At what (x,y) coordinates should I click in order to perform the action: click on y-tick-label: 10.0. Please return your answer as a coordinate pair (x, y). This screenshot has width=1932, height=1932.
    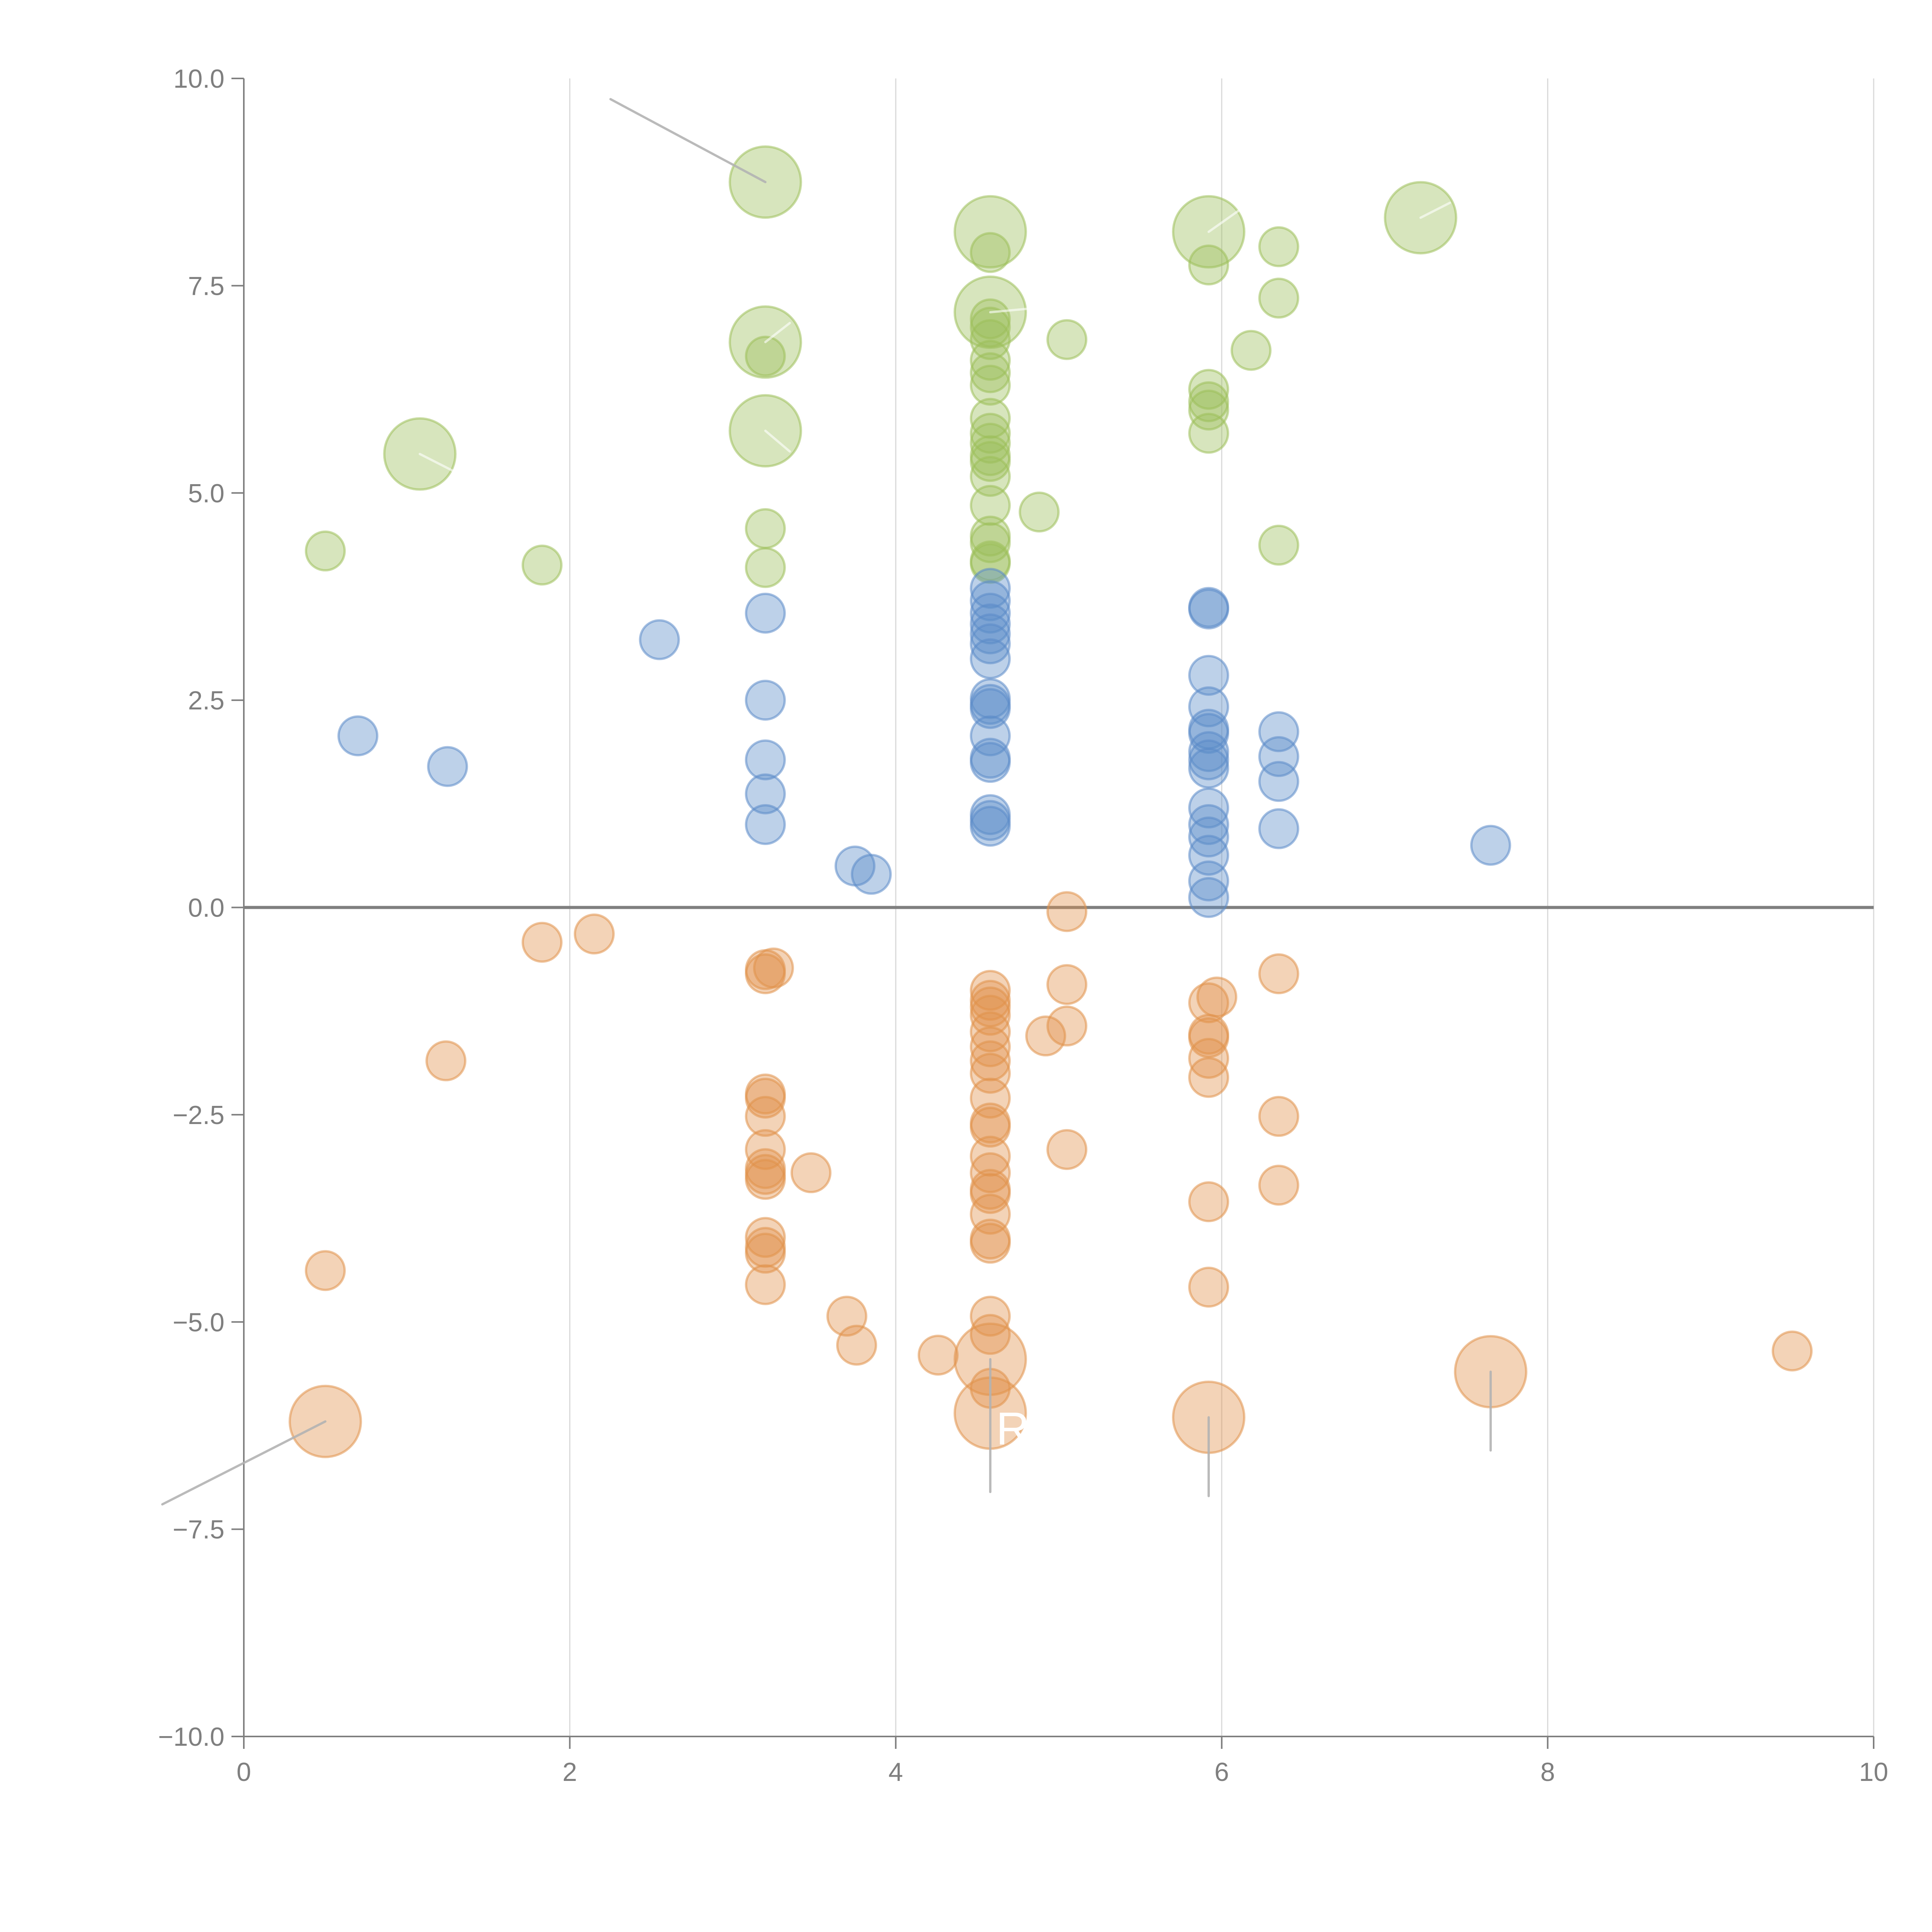
    Looking at the image, I should click on (198, 79).